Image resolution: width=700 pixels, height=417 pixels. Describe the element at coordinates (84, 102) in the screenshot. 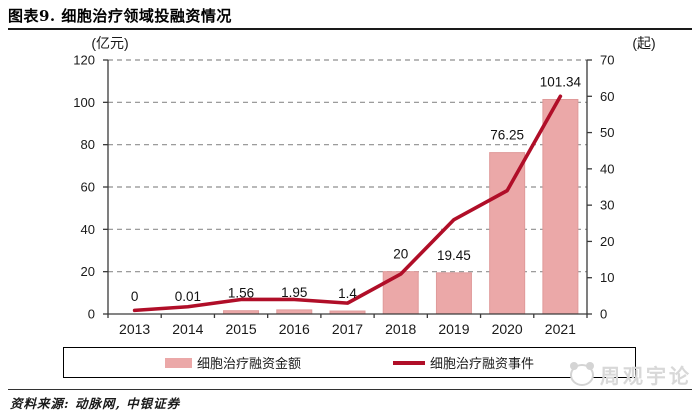

I see `left-tick-label: 100` at that location.